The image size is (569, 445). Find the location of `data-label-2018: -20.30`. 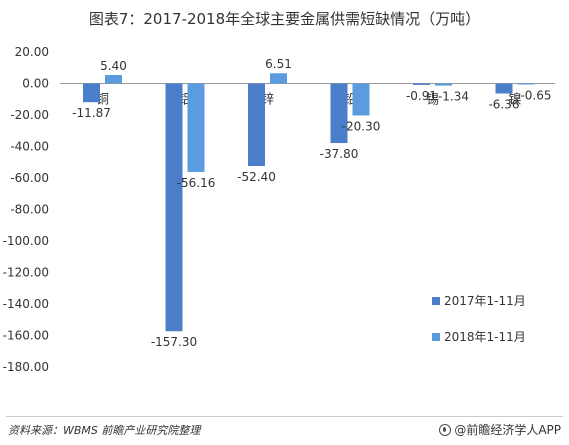

data-label-2018: -20.30 is located at coordinates (361, 126).